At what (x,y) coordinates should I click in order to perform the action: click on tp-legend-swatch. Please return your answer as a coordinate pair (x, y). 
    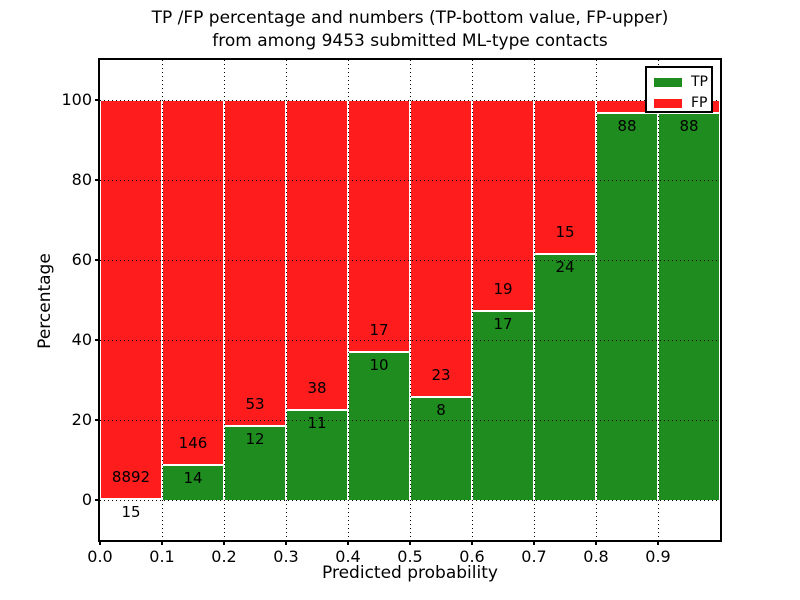
    Looking at the image, I should click on (668, 82).